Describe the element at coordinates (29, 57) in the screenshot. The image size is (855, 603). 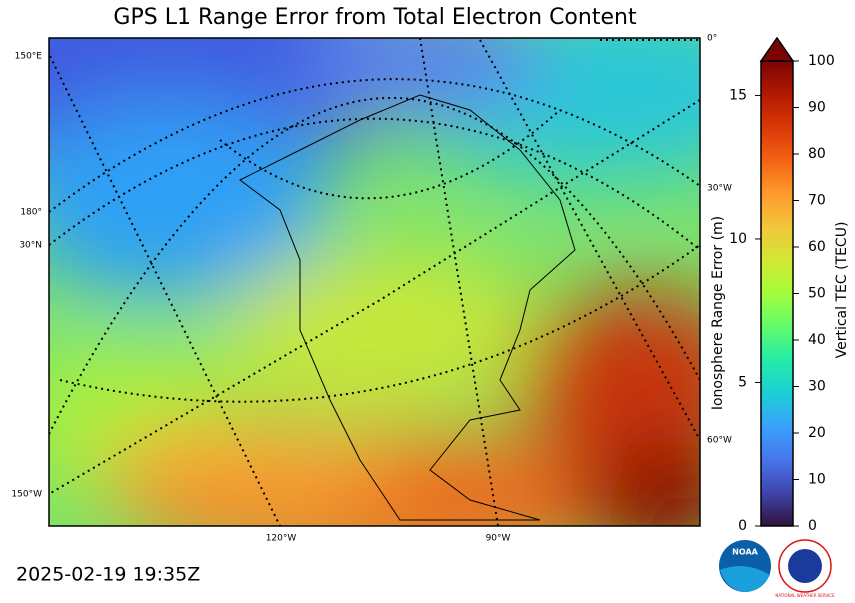
I see `graticule-label: 150°E` at that location.